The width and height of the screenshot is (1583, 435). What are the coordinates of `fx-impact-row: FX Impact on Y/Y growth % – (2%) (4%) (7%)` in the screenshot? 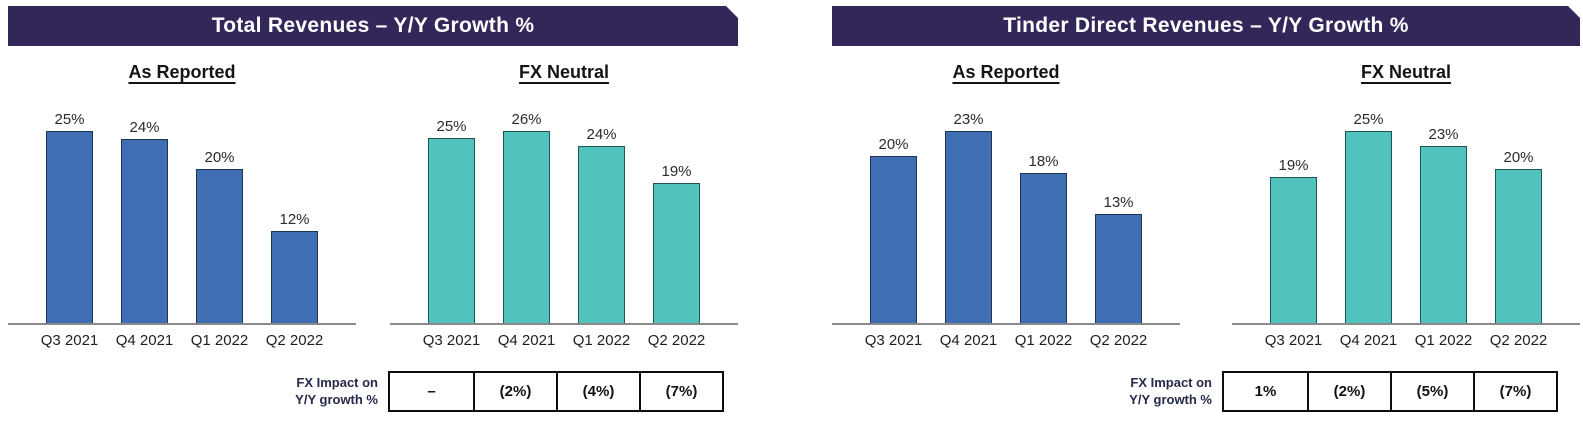 It's located at (366, 391).